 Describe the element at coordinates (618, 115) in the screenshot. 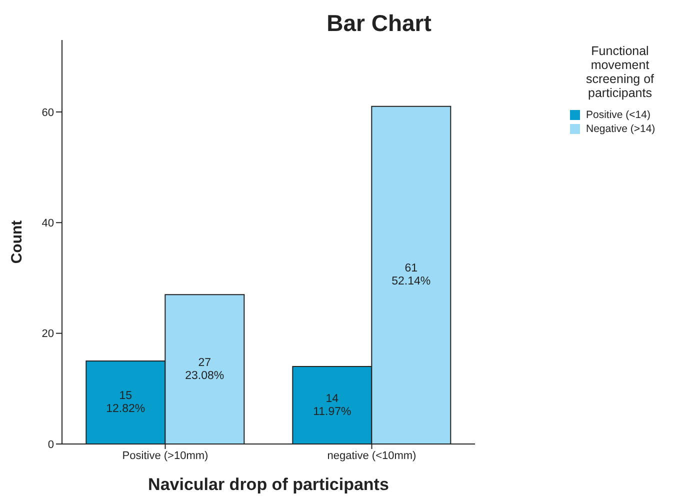

I see `legend-label: Positive (<14)` at that location.